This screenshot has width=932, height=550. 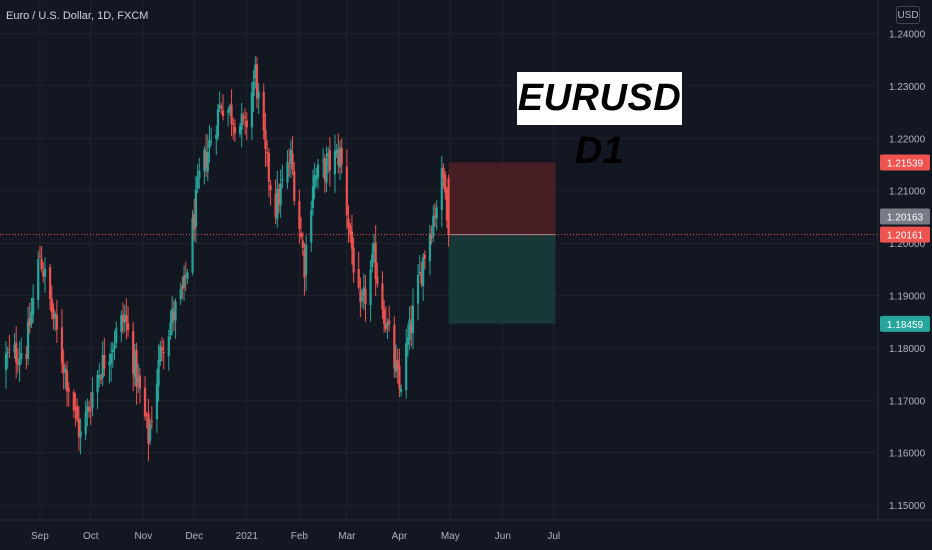 What do you see at coordinates (907, 192) in the screenshot?
I see `price-tick-label: 1.21000` at bounding box center [907, 192].